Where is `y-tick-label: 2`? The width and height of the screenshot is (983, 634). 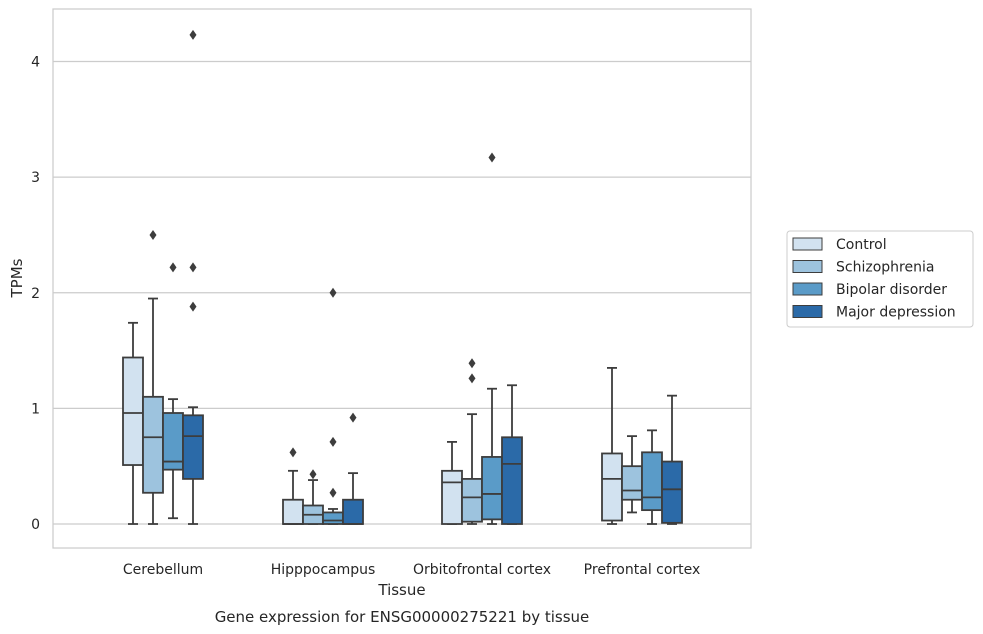 y-tick-label: 2 is located at coordinates (35, 294).